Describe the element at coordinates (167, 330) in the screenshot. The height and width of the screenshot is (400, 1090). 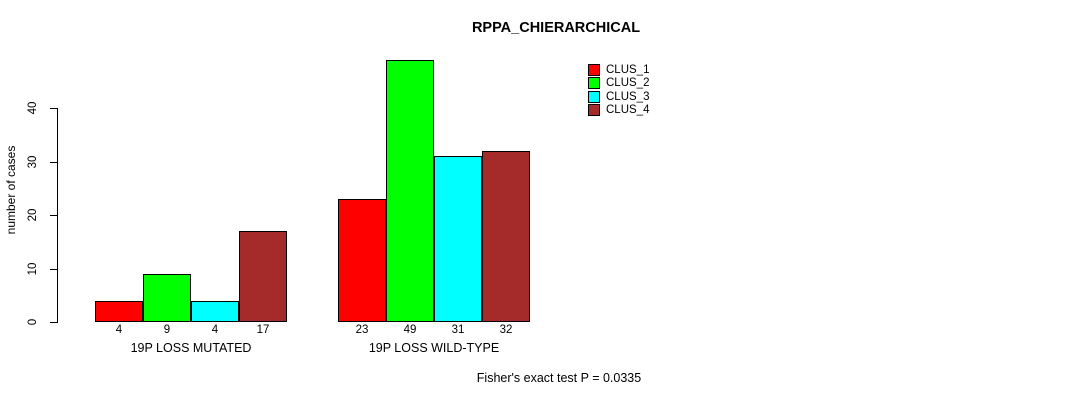
I see `bar-value-label: 9` at that location.